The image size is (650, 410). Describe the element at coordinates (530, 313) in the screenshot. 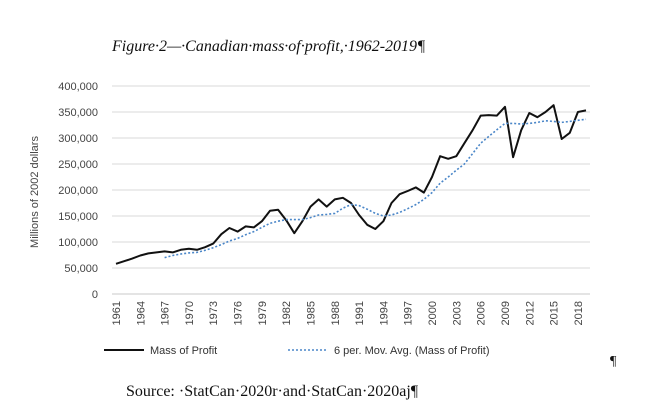

I see `x-tick-label: 2012` at that location.